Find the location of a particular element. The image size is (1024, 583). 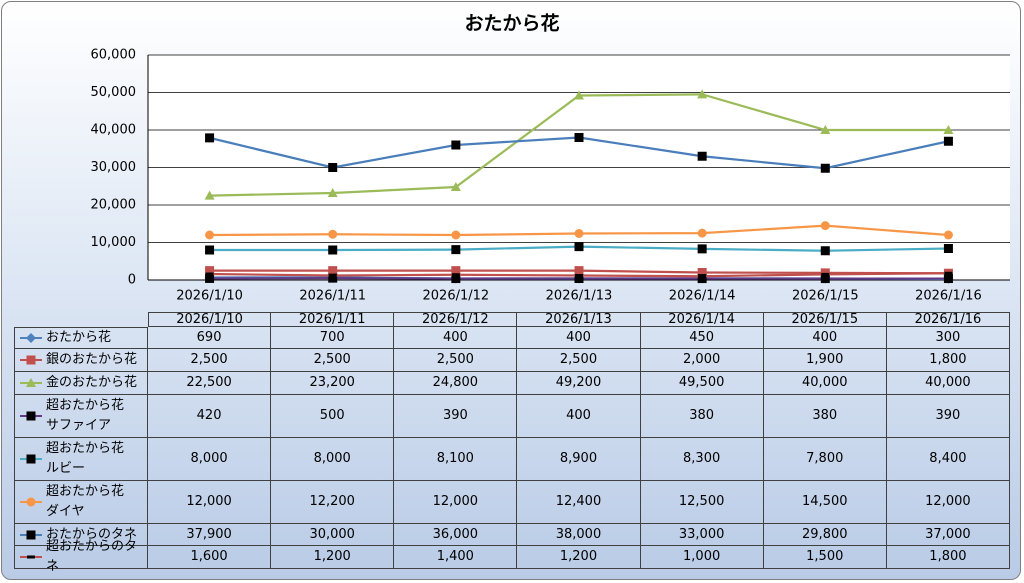

table-cell: 37,900 is located at coordinates (210, 535).